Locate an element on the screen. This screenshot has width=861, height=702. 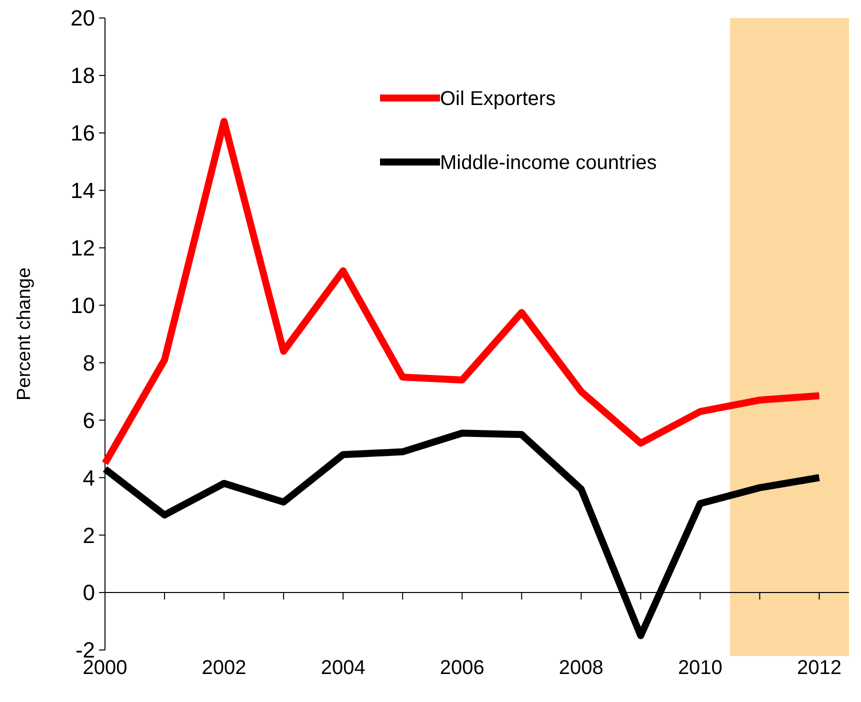
y-tick-label: 18 is located at coordinates (82, 75).